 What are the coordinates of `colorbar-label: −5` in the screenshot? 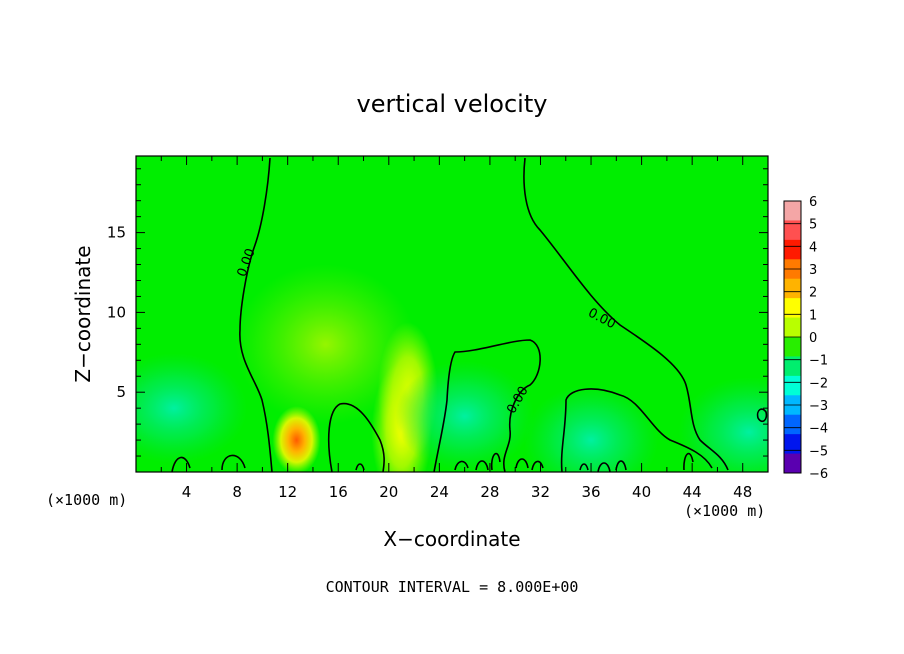 It's located at (818, 451).